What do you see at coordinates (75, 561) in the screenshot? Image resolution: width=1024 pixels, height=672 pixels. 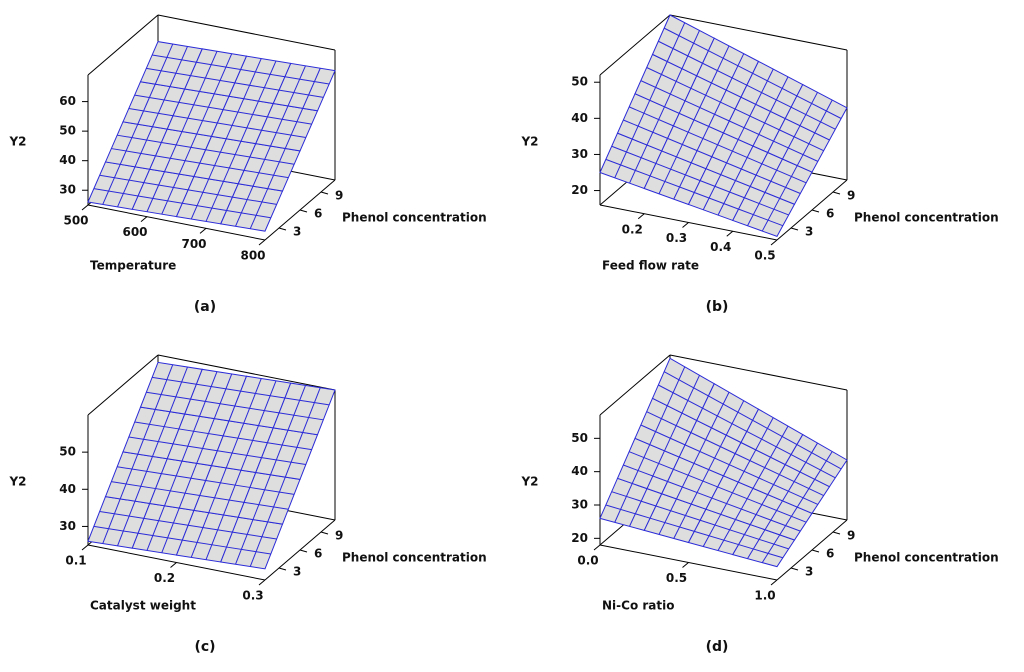 I see `x-tick-label: 0.1` at bounding box center [75, 561].